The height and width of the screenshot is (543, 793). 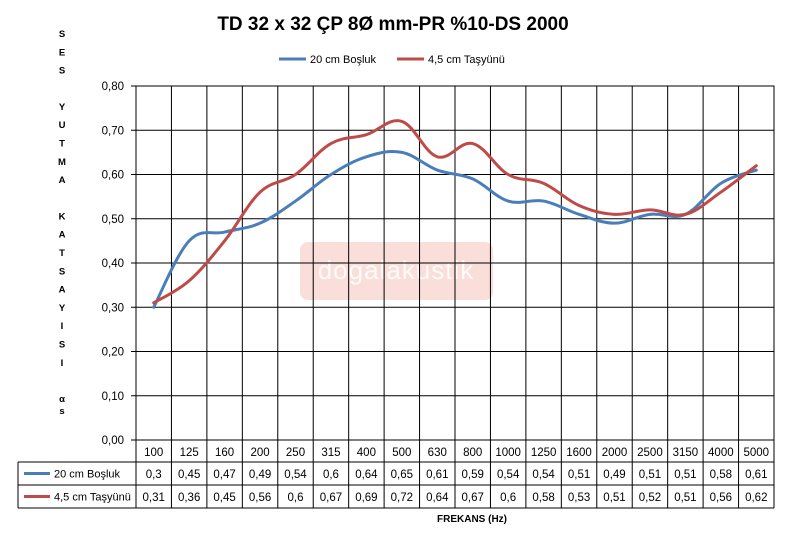 I want to click on x-tick-label: 800, so click(x=472, y=453).